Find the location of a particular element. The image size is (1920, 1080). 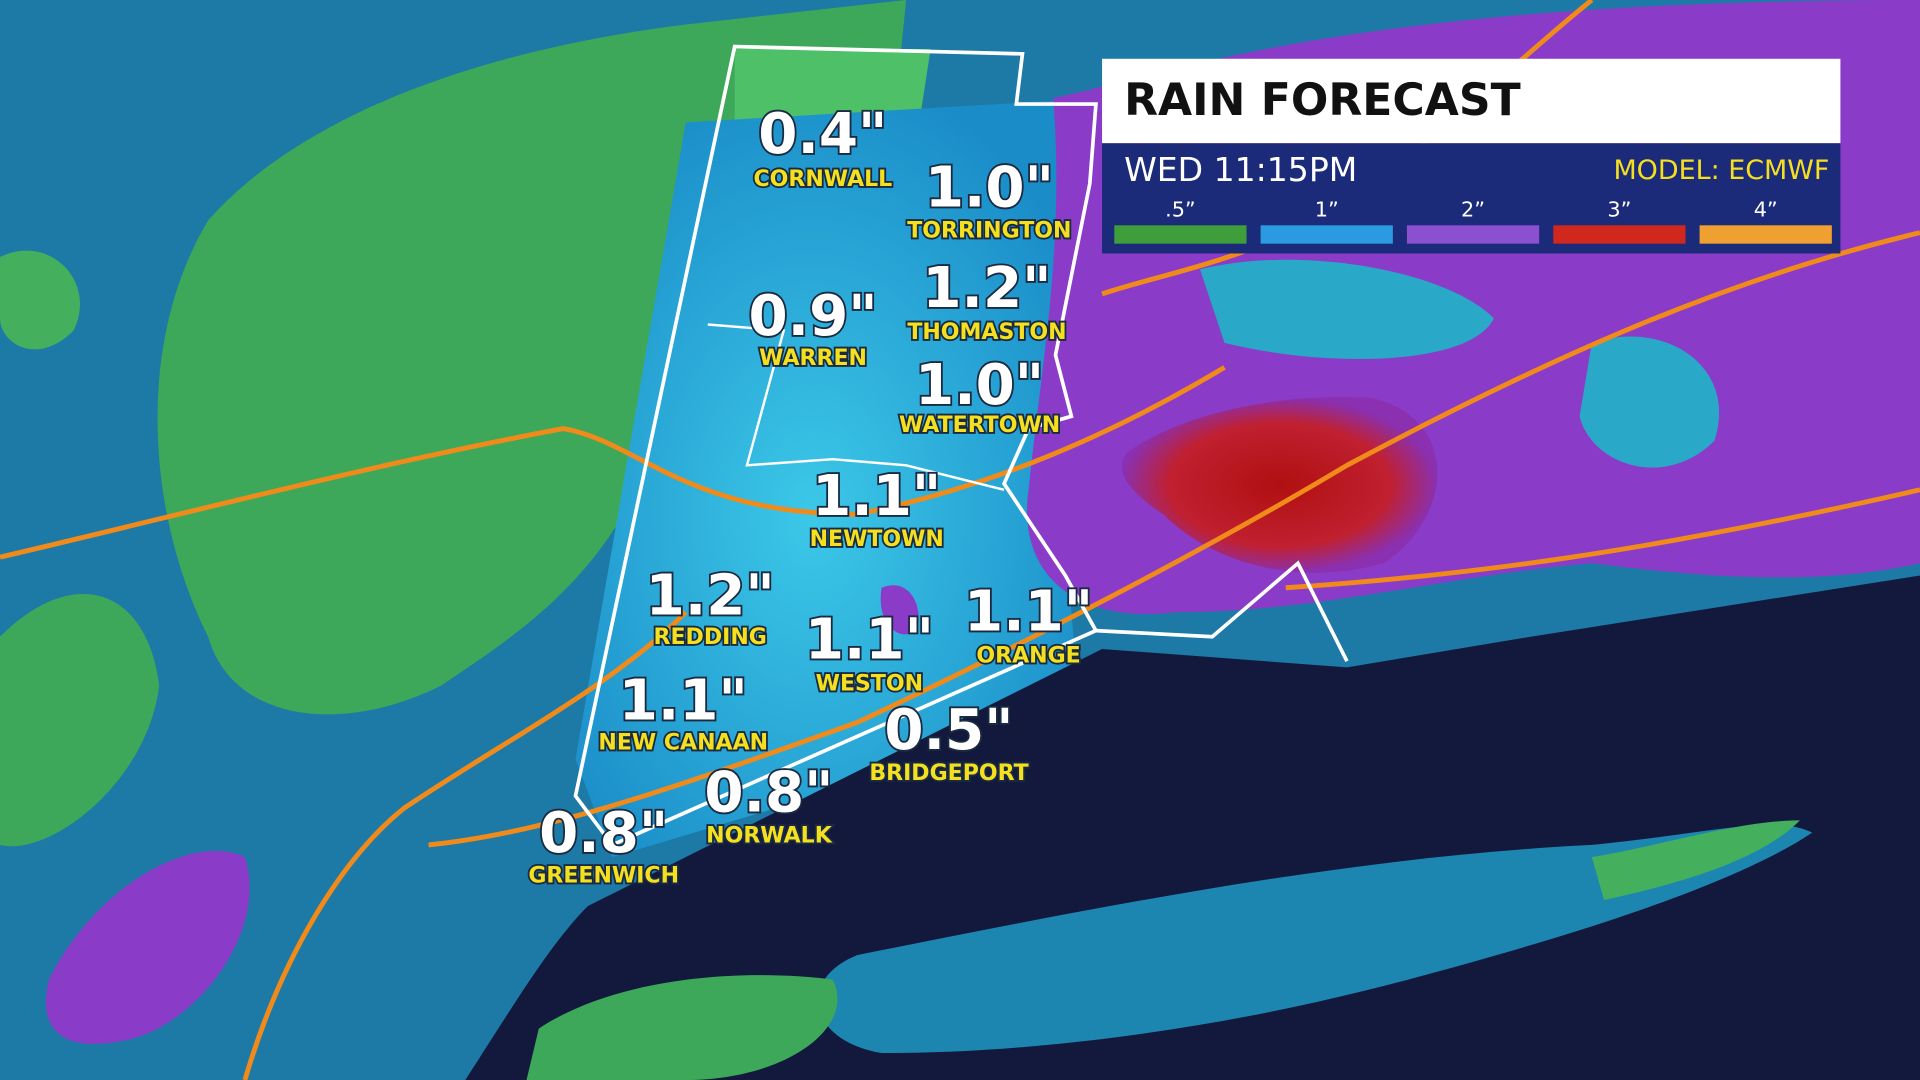

rain-red is located at coordinates (1279, 485).